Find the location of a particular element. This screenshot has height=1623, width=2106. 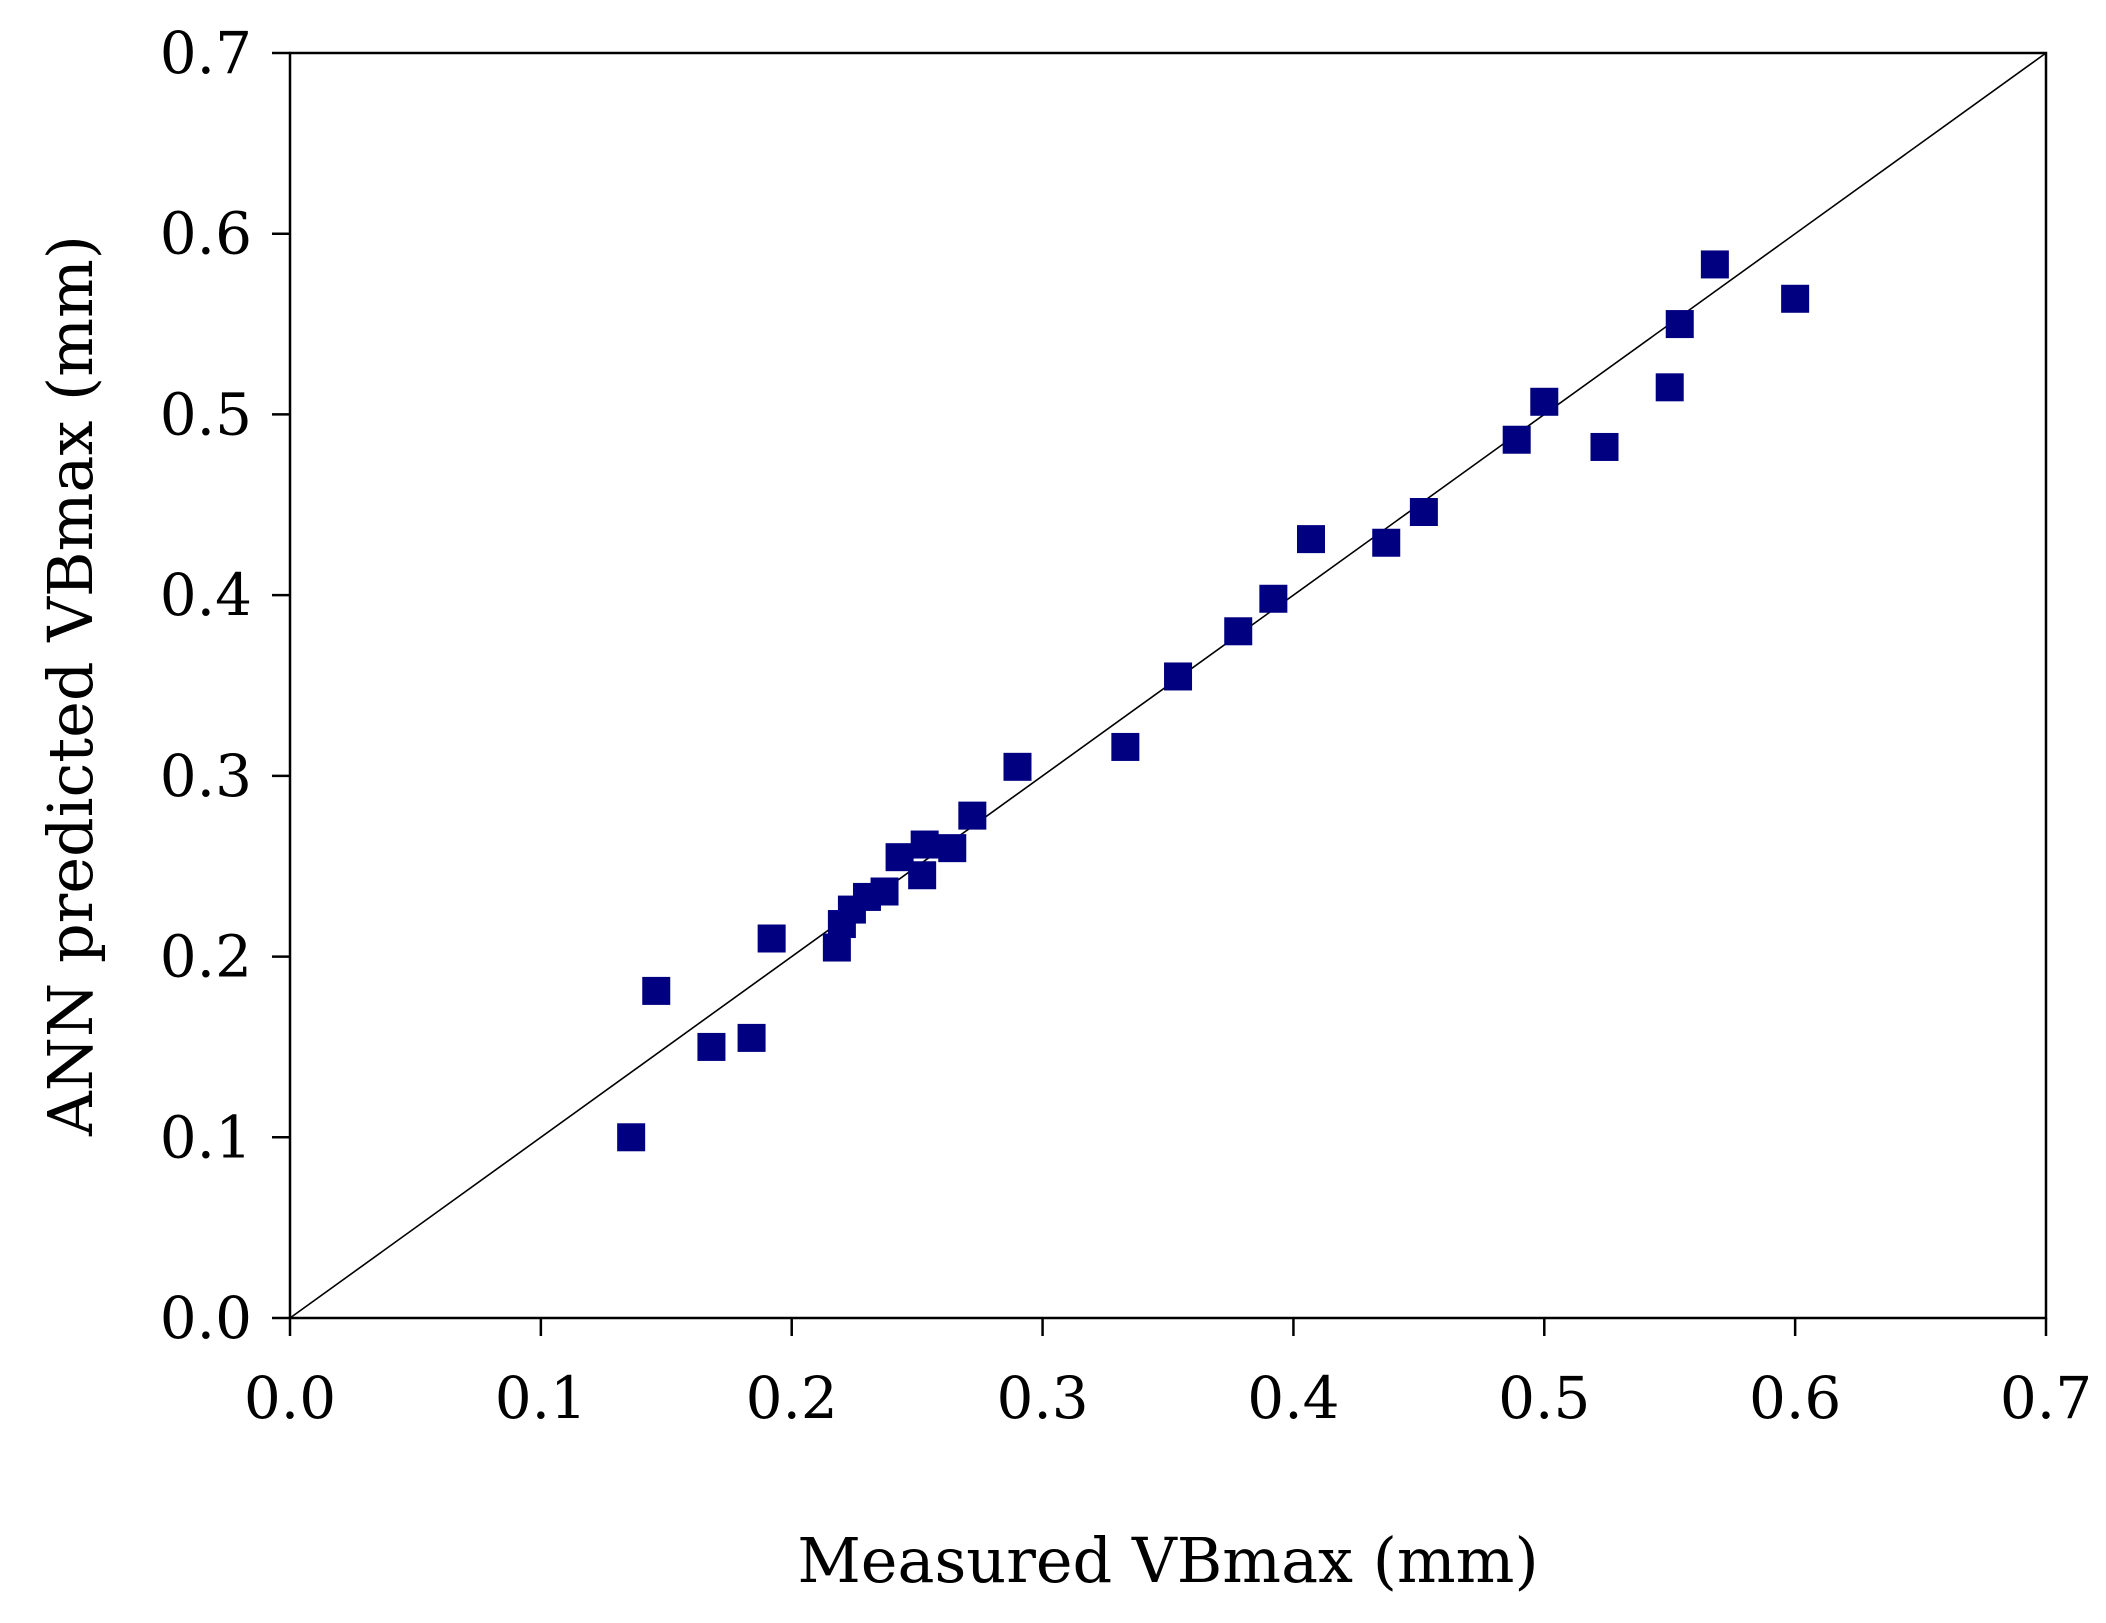

y-tick-label: 0.4 is located at coordinates (206, 595).